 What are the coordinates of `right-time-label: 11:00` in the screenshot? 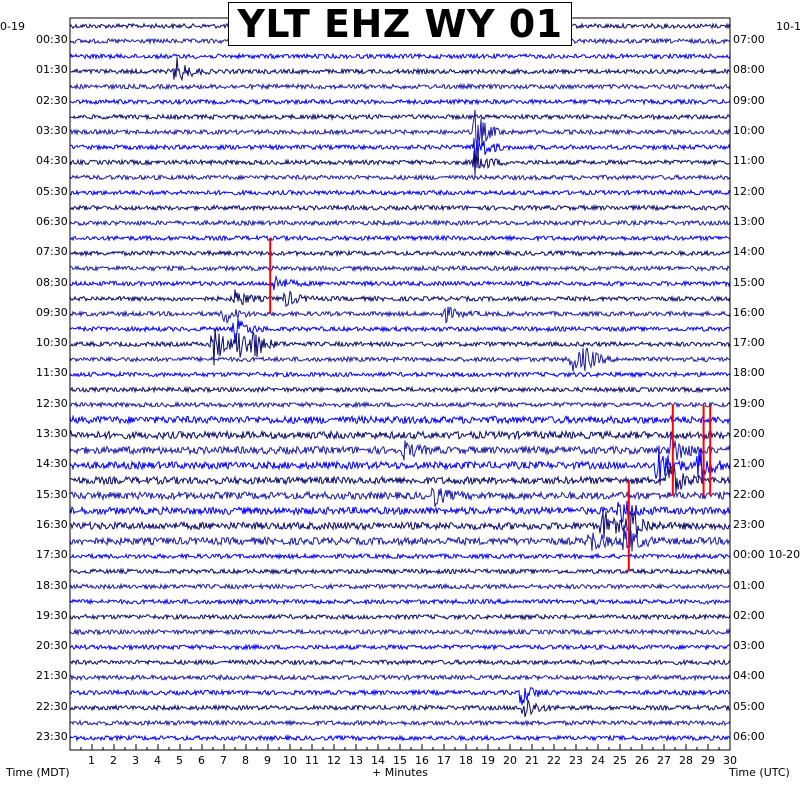 It's located at (749, 161).